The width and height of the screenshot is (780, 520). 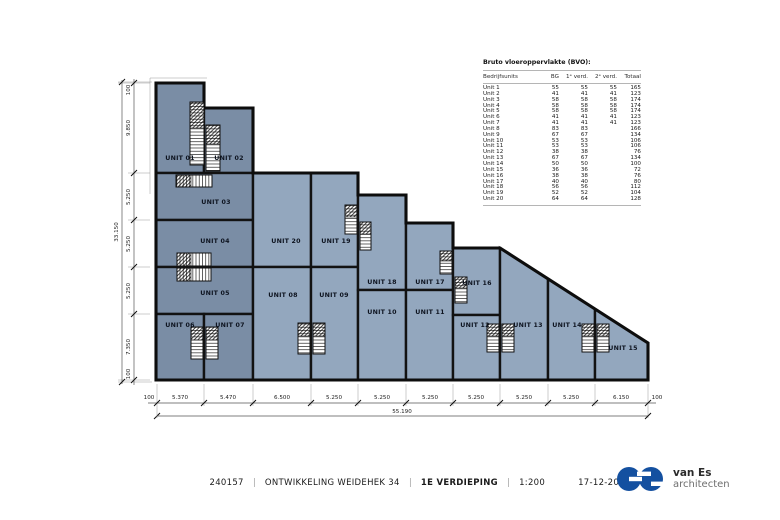 I want to click on dim-left-5: 7.350, so click(x=129, y=347).